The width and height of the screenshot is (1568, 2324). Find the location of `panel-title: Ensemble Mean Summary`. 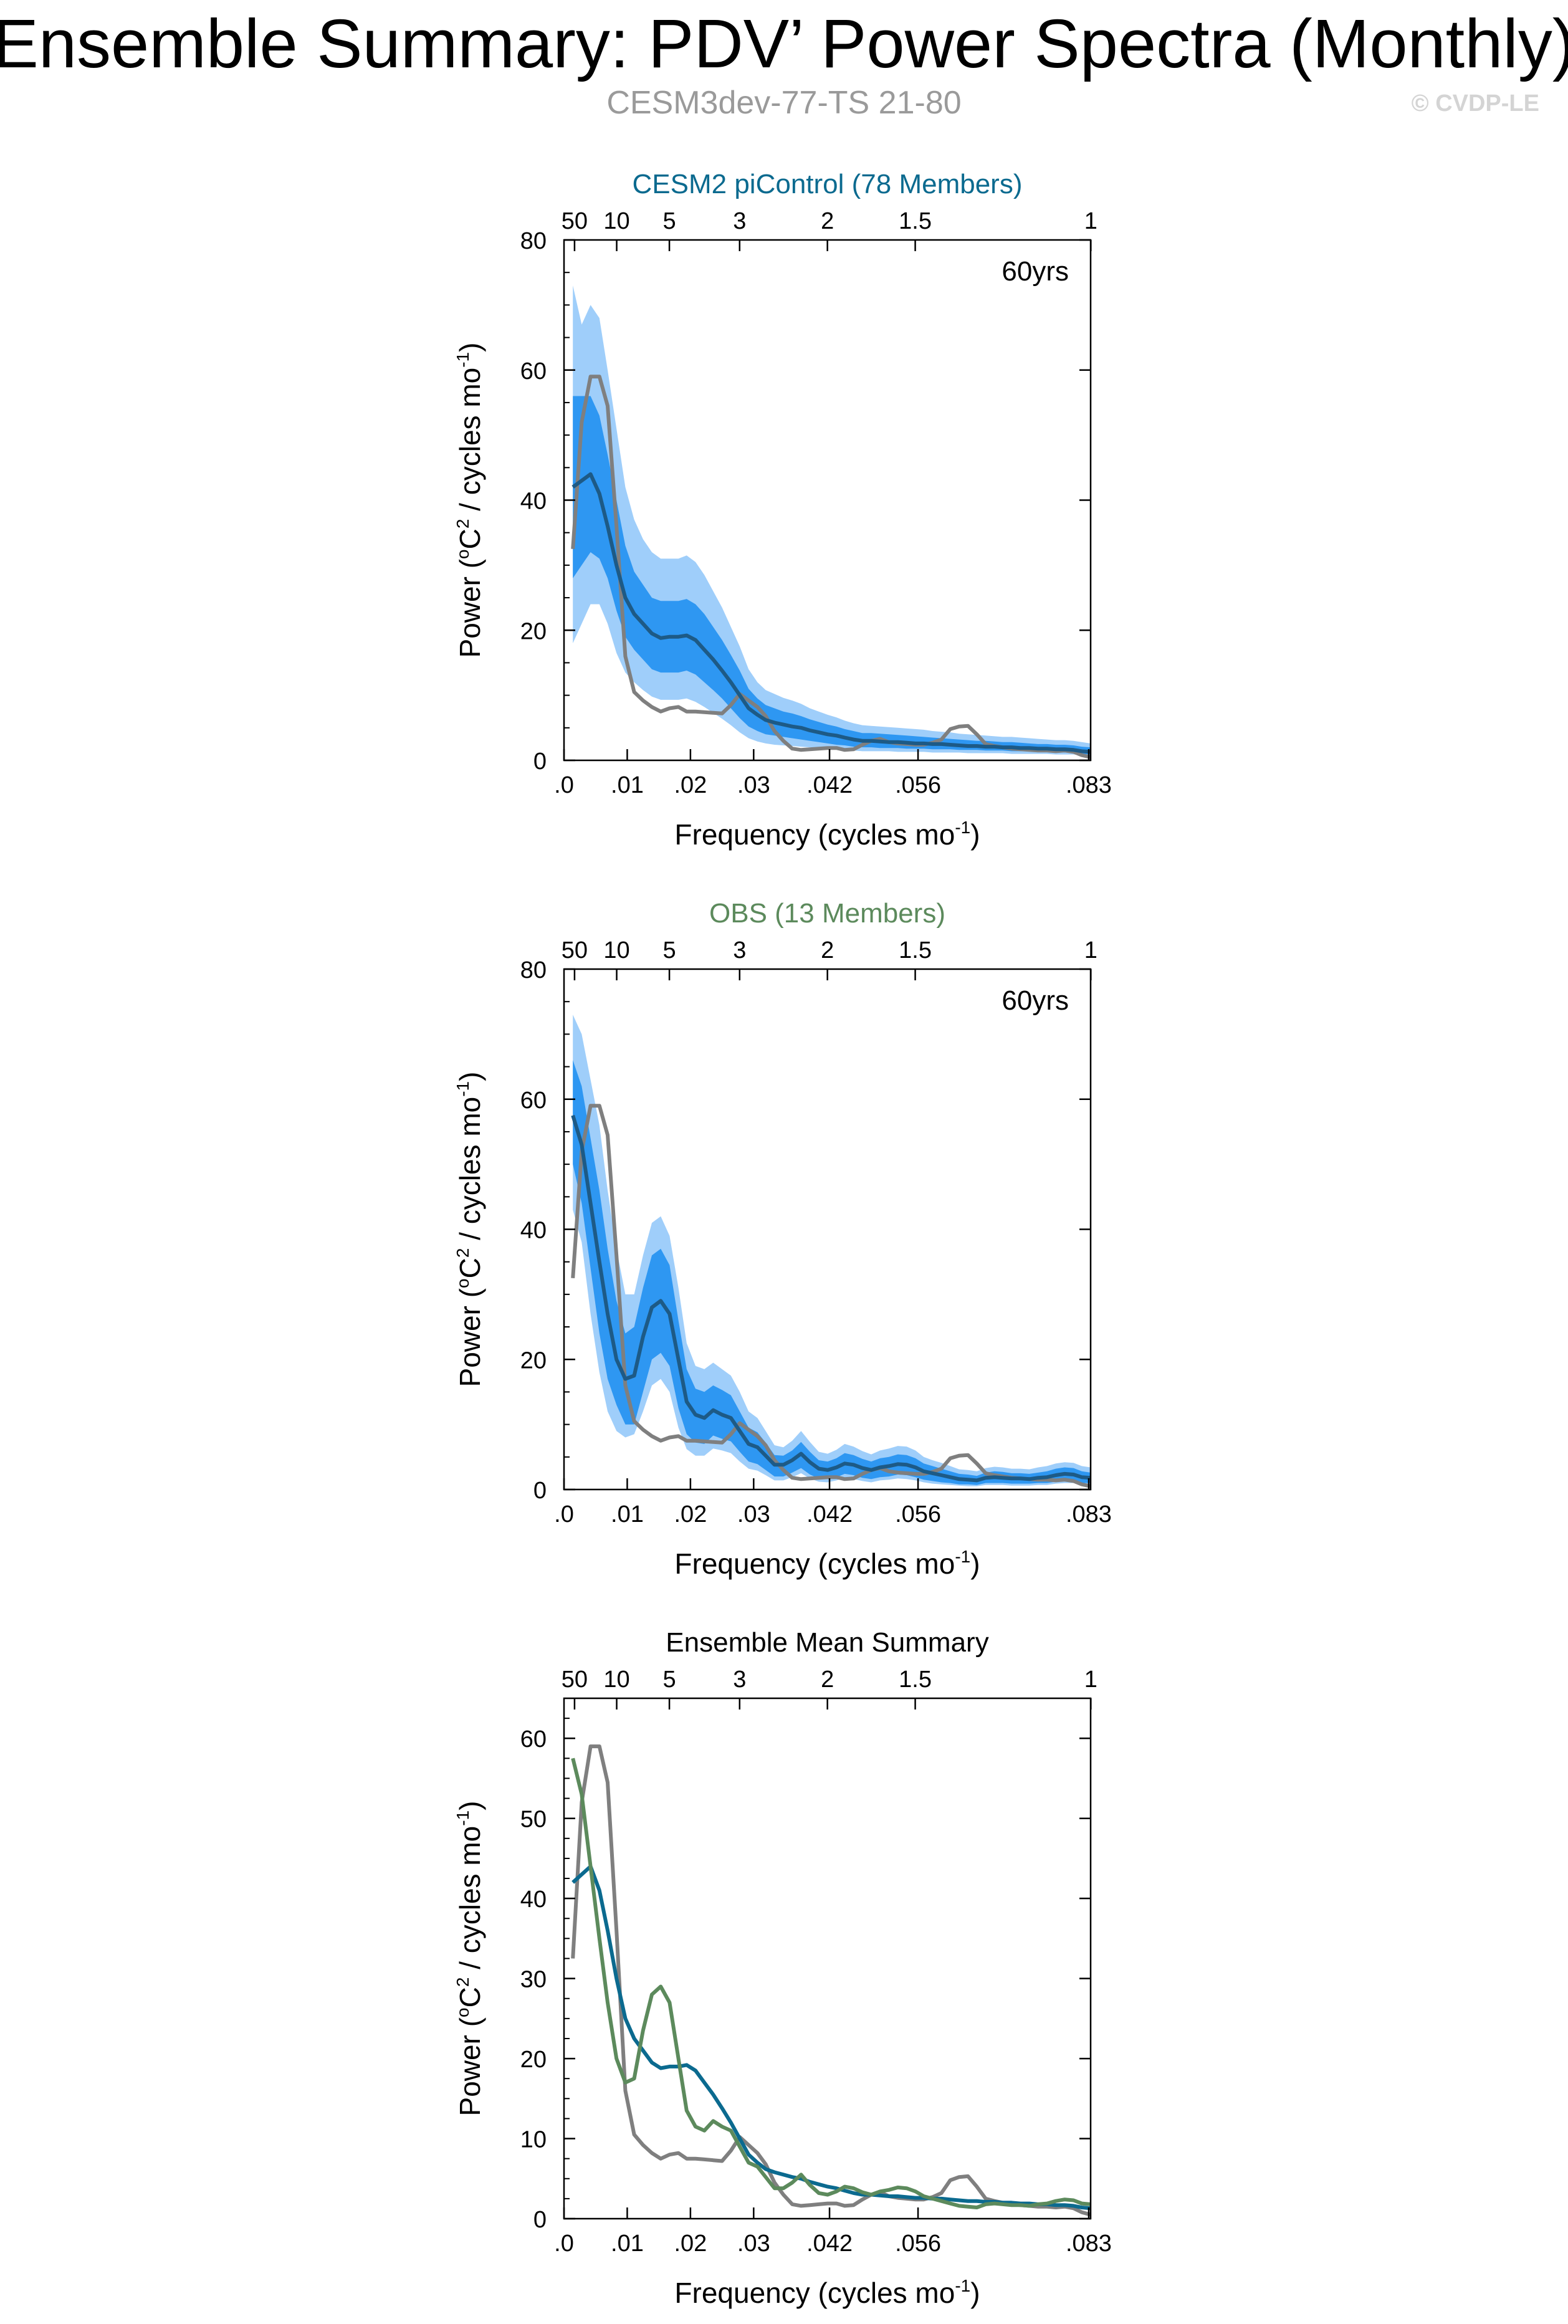

panel-title: Ensemble Mean Summary is located at coordinates (827, 1642).